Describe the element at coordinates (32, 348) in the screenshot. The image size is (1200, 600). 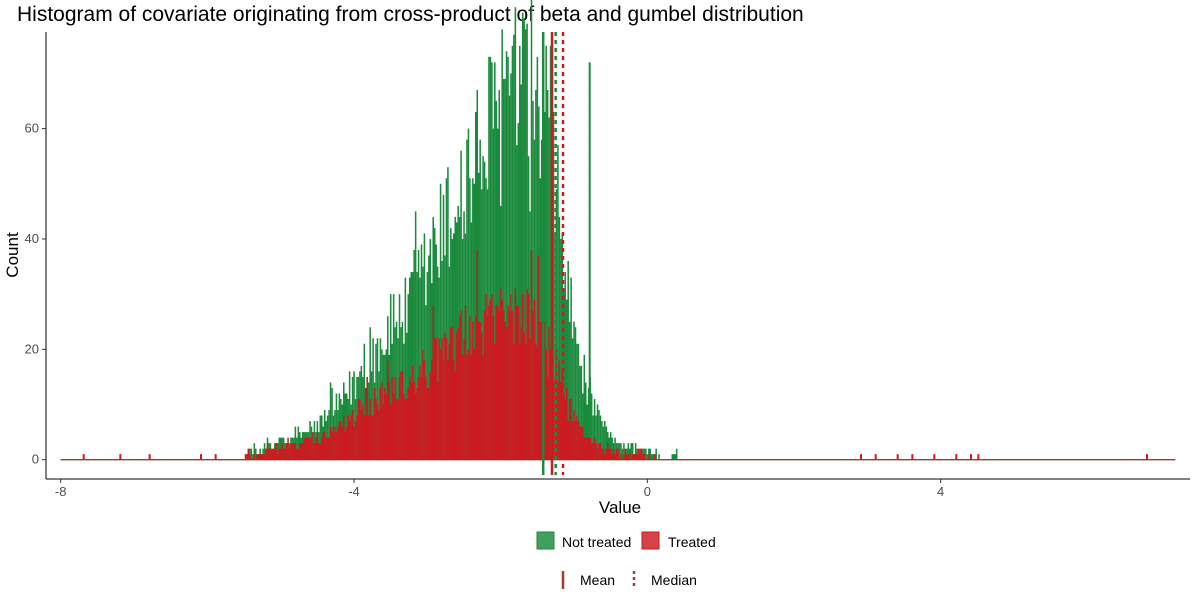
I see `y-tick-label: 20` at that location.